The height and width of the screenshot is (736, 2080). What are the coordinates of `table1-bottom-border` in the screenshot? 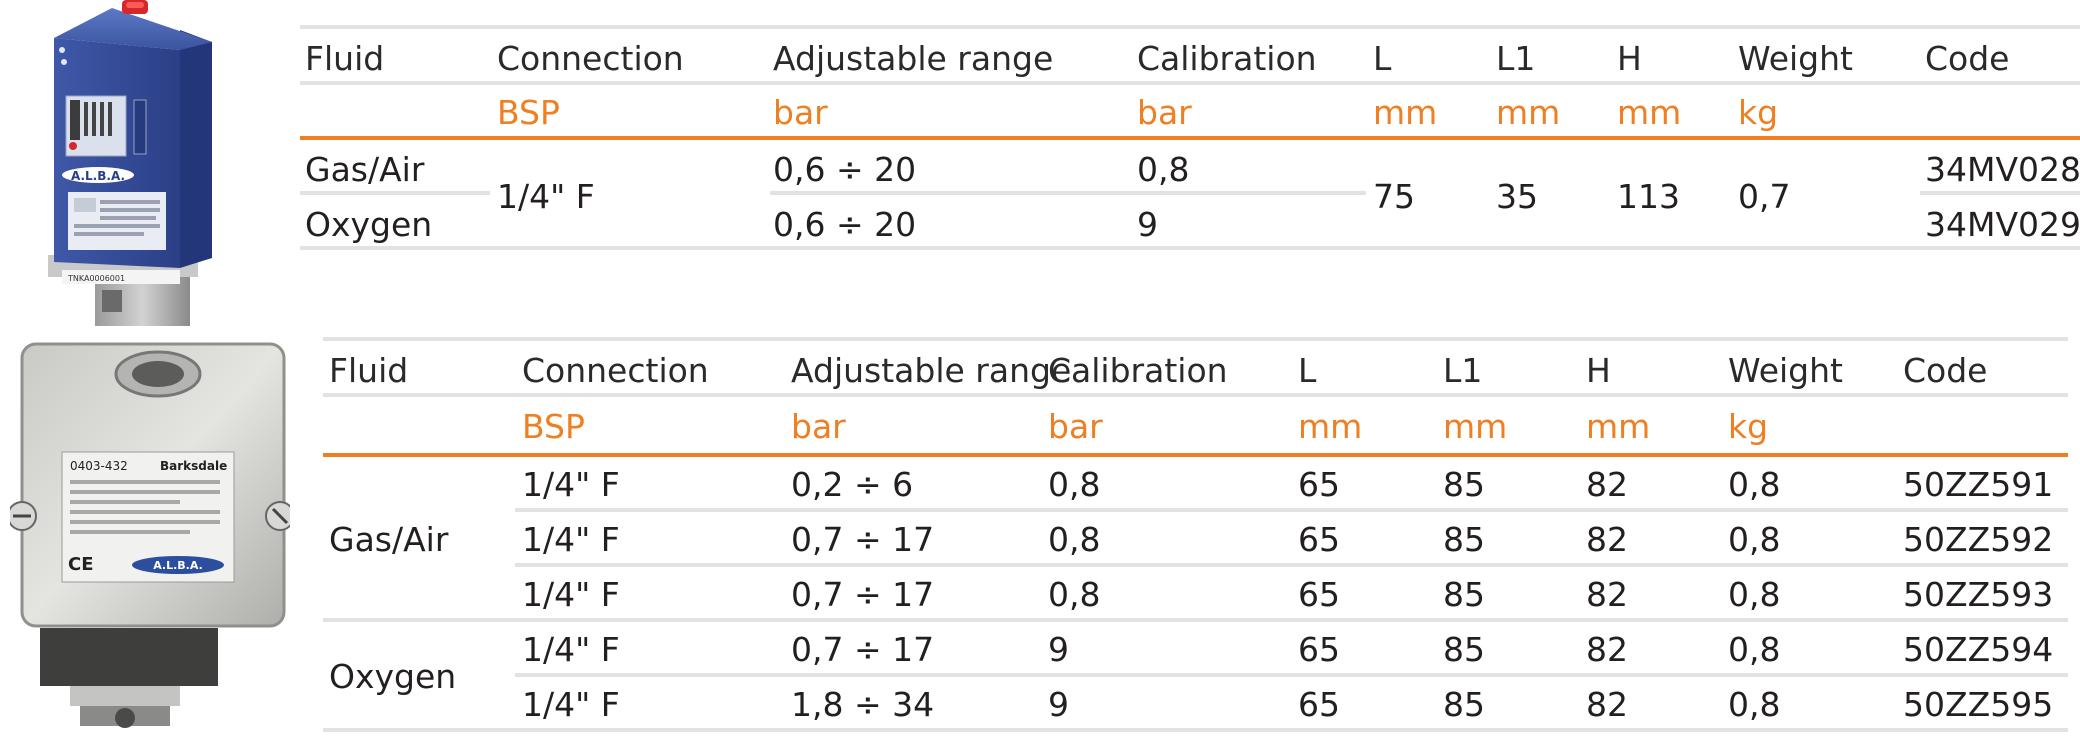 It's located at (1190, 248).